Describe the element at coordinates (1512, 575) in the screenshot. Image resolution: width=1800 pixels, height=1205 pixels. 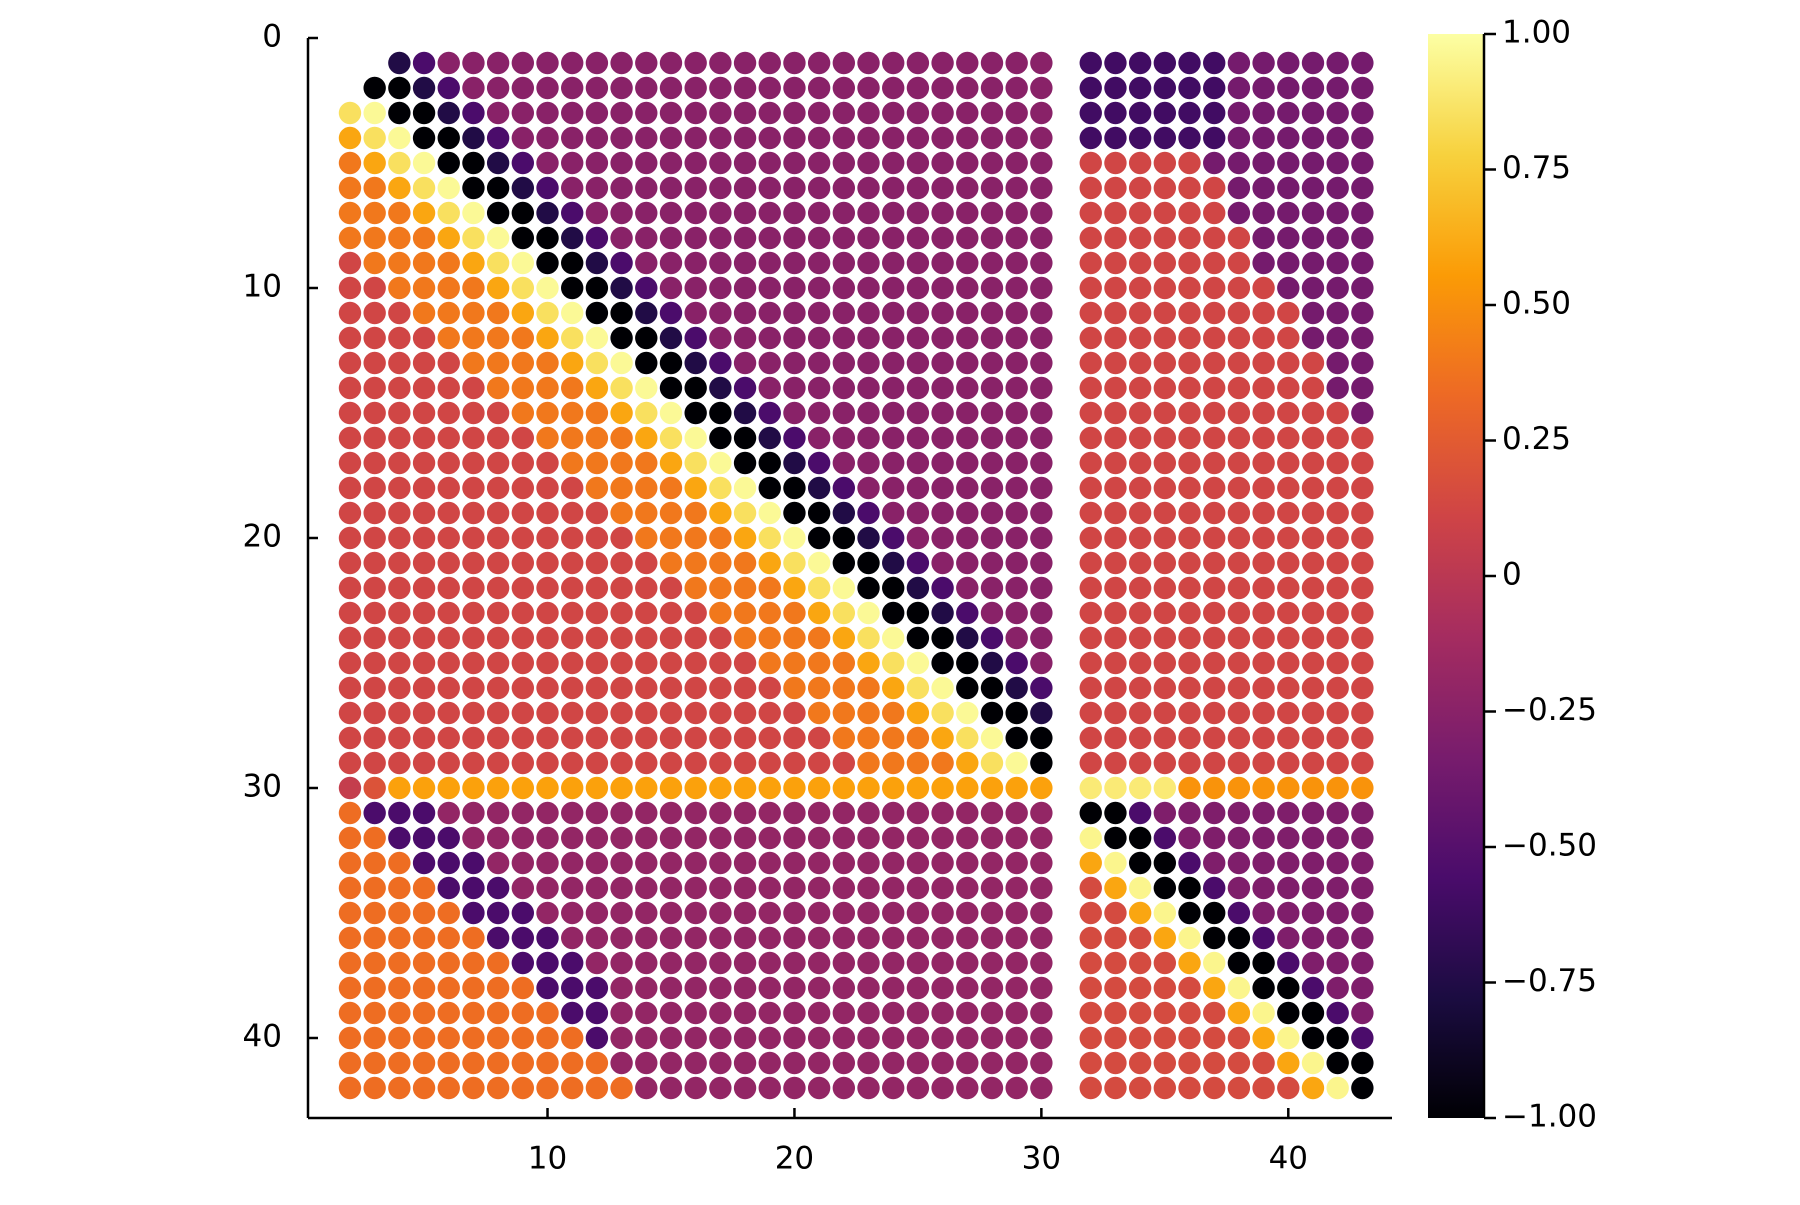
I see `colorbar: 1.000.750.500.250−0.25−0.50−0.75−1.00` at that location.